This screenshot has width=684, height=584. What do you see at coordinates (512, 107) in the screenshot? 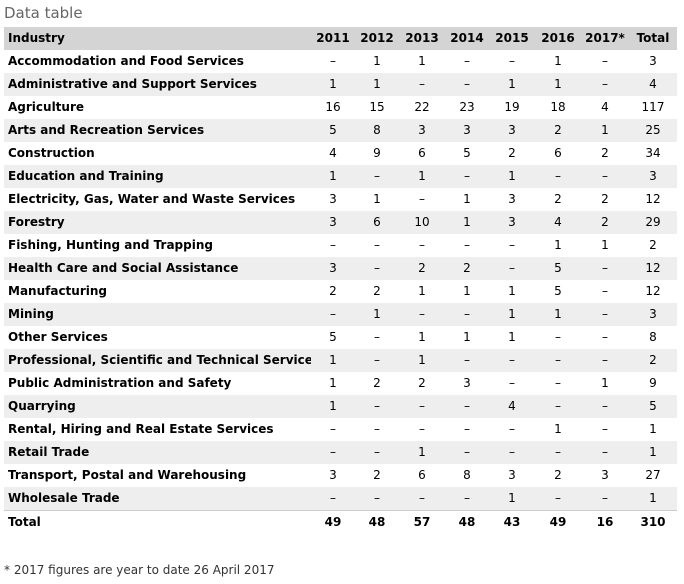
I see `cell-2015: 19` at bounding box center [512, 107].